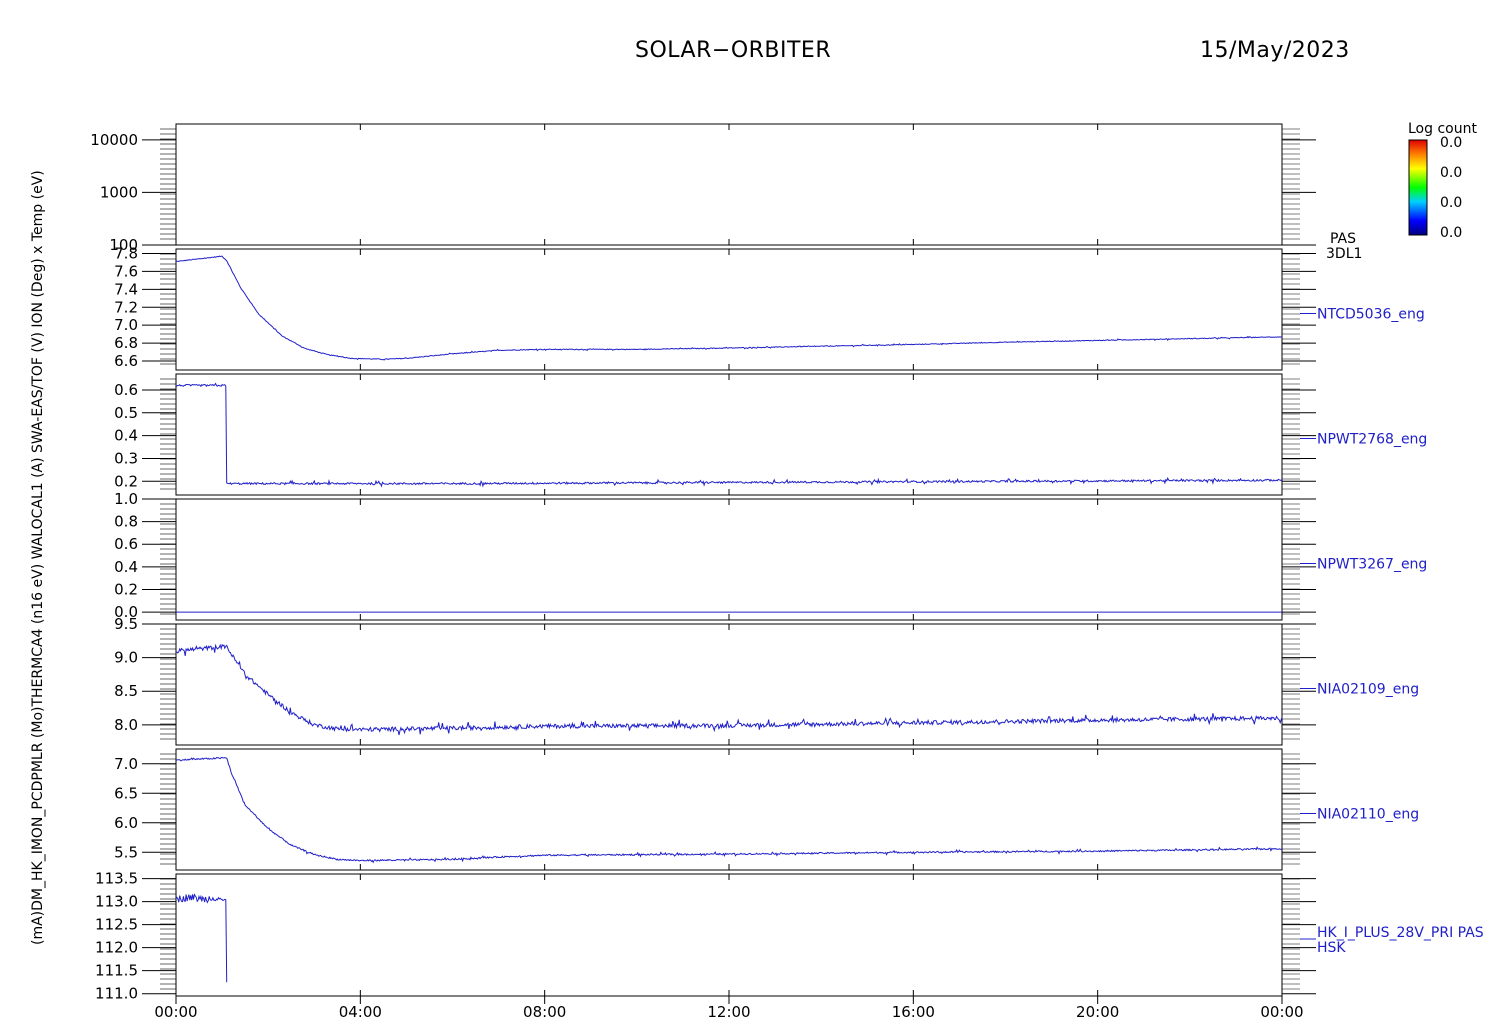  I want to click on y-tick-label: 0.8, so click(126, 522).